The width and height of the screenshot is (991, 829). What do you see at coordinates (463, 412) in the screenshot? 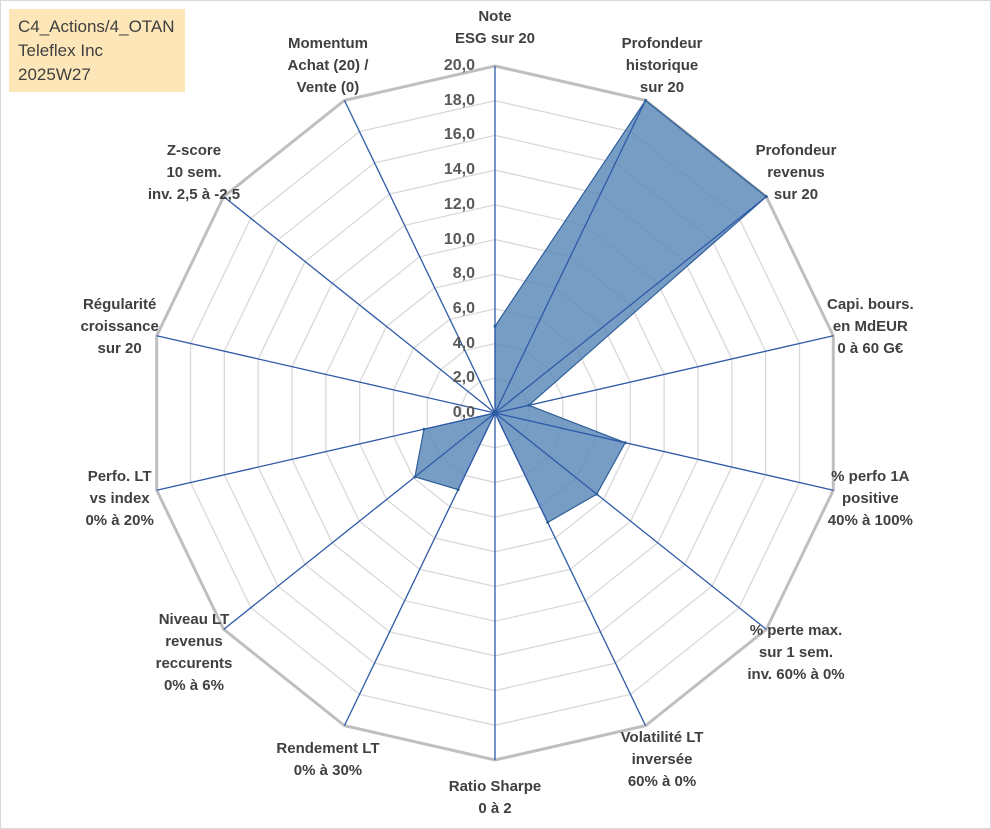
I see `tick-label: 0,0` at bounding box center [463, 412].